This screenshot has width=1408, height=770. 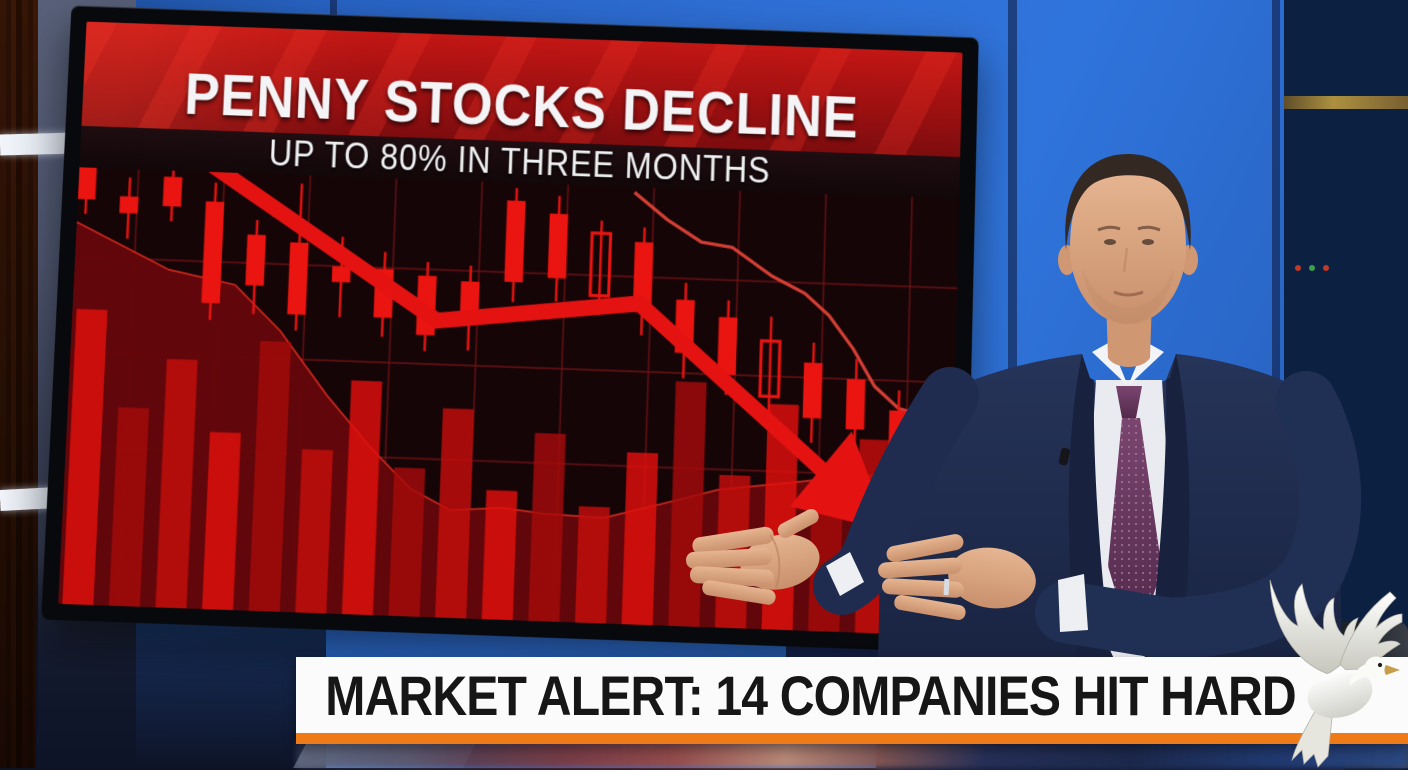 What do you see at coordinates (852, 738) in the screenshot?
I see `banner-accent-bar` at bounding box center [852, 738].